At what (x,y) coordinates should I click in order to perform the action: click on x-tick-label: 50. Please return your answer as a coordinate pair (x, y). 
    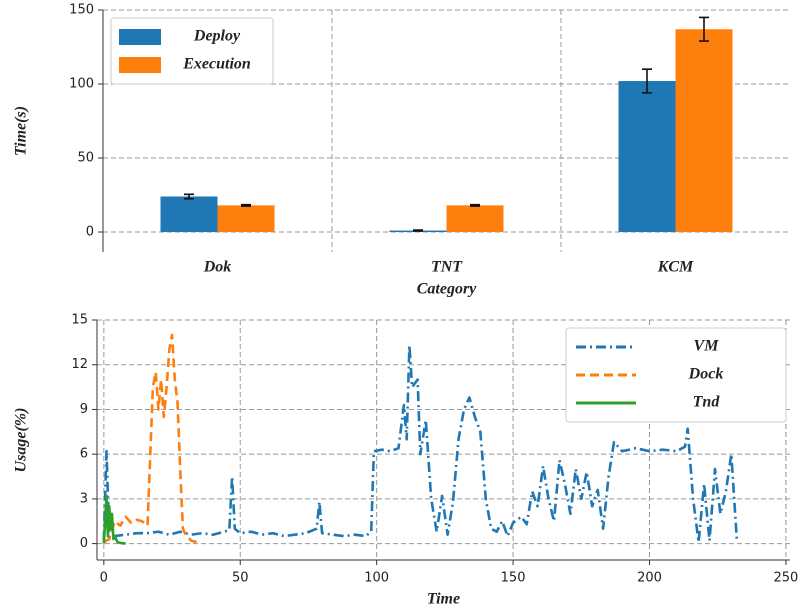
    Looking at the image, I should click on (240, 578).